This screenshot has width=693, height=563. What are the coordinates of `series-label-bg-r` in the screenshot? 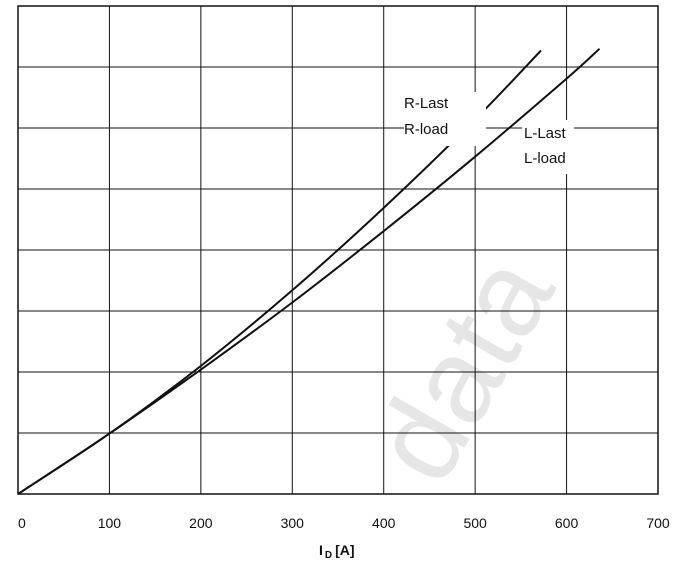 It's located at (445, 119).